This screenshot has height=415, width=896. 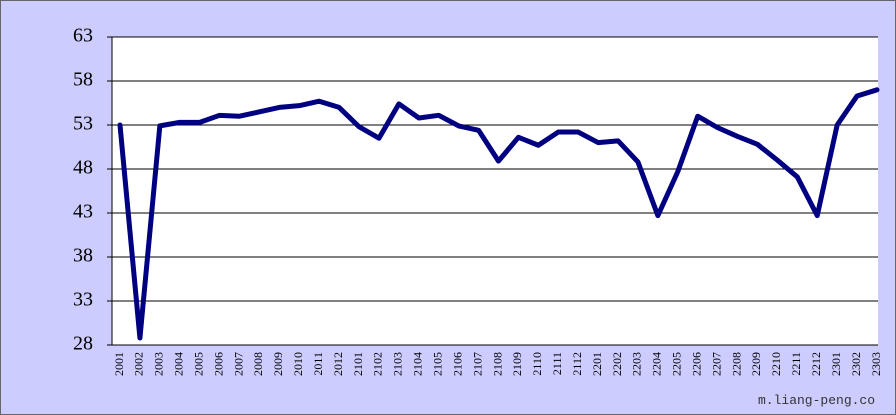 I want to click on x-tick-label: 2204, so click(x=657, y=364).